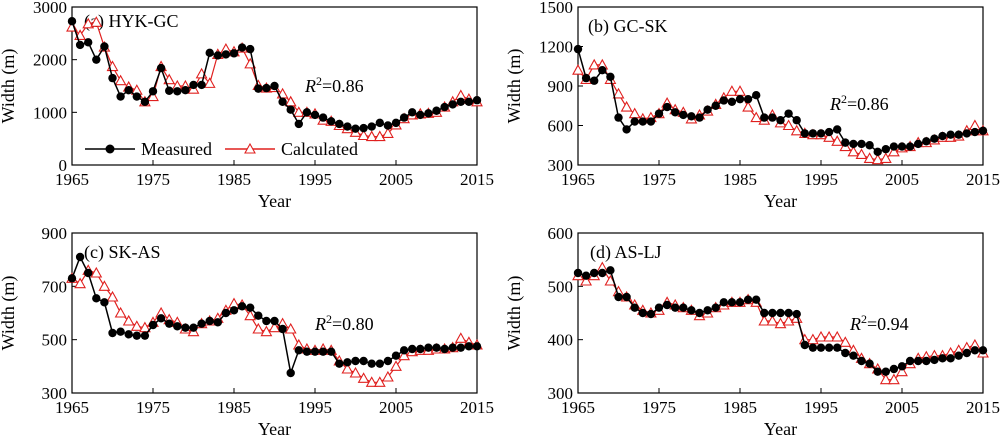 The height and width of the screenshot is (441, 1000). Describe the element at coordinates (50, 60) in the screenshot. I see `panel-a-y-tick-label: 2000` at that location.